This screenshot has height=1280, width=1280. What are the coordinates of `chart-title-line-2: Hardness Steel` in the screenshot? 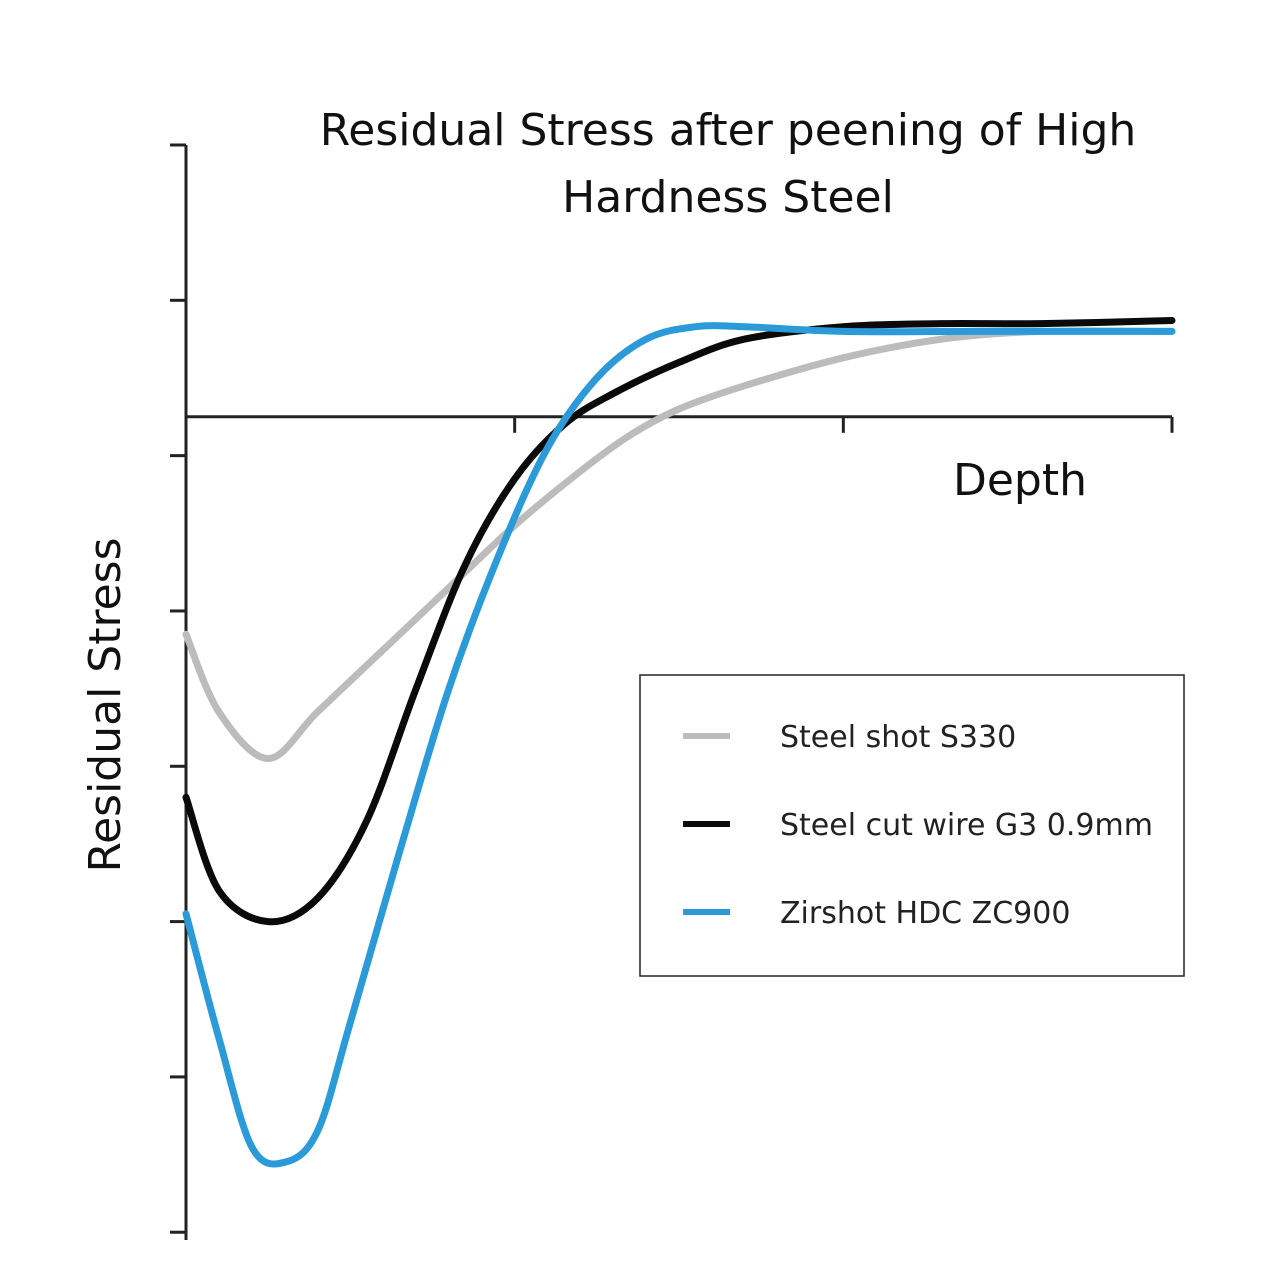 It's located at (728, 197).